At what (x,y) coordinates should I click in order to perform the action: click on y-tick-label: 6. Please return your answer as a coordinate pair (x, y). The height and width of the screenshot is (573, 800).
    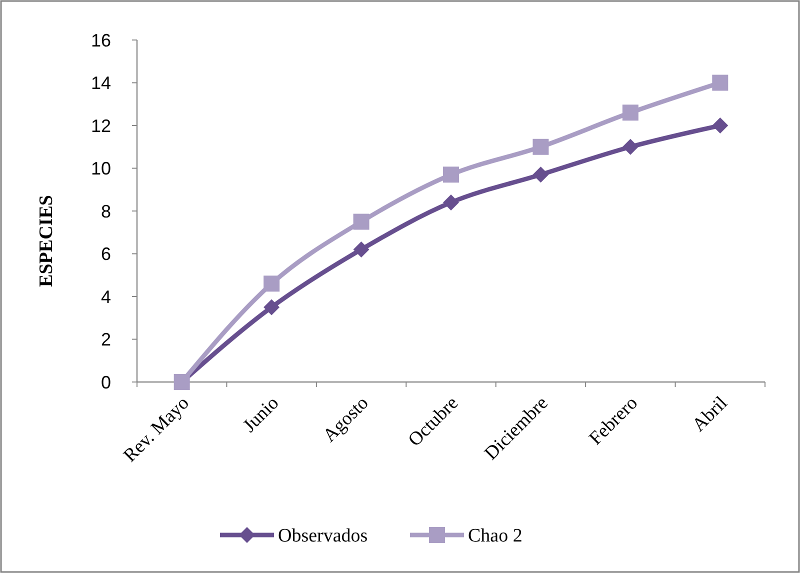
    Looking at the image, I should click on (105, 254).